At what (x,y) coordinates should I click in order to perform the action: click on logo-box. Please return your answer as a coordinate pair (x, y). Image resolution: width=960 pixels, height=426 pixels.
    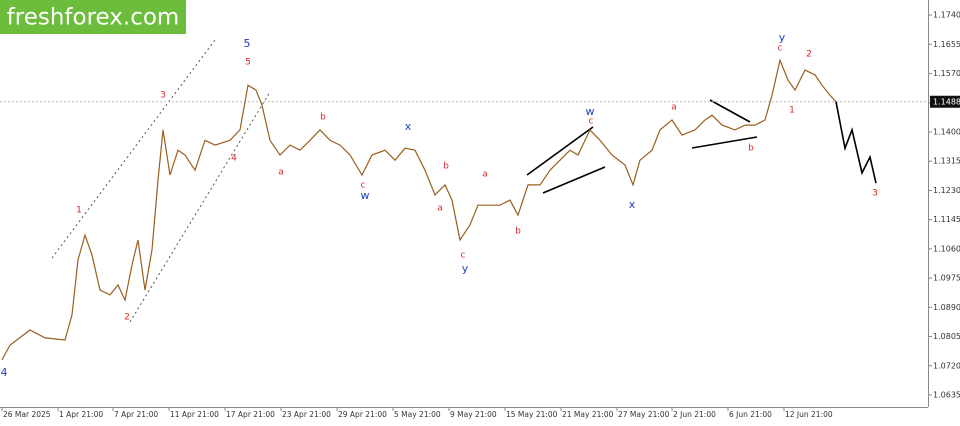
    Looking at the image, I should click on (93, 17).